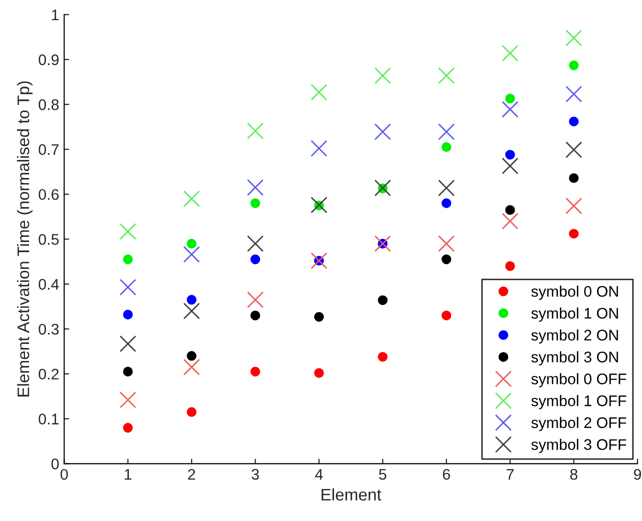 The height and width of the screenshot is (521, 642). I want to click on legend-label: symbol 0 OFF, so click(578, 380).